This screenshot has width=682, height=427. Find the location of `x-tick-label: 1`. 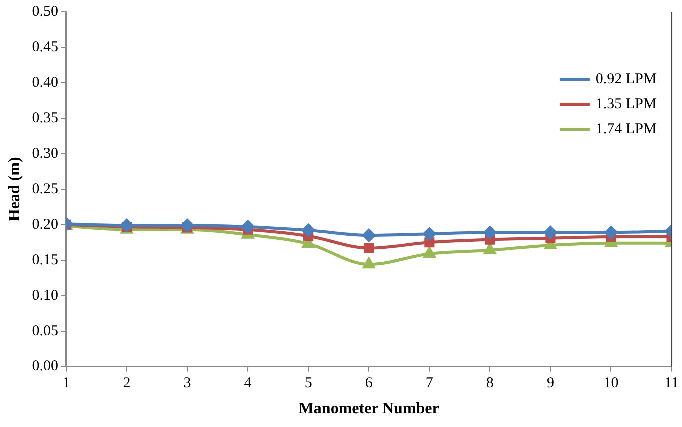

x-tick-label: 1 is located at coordinates (66, 384).